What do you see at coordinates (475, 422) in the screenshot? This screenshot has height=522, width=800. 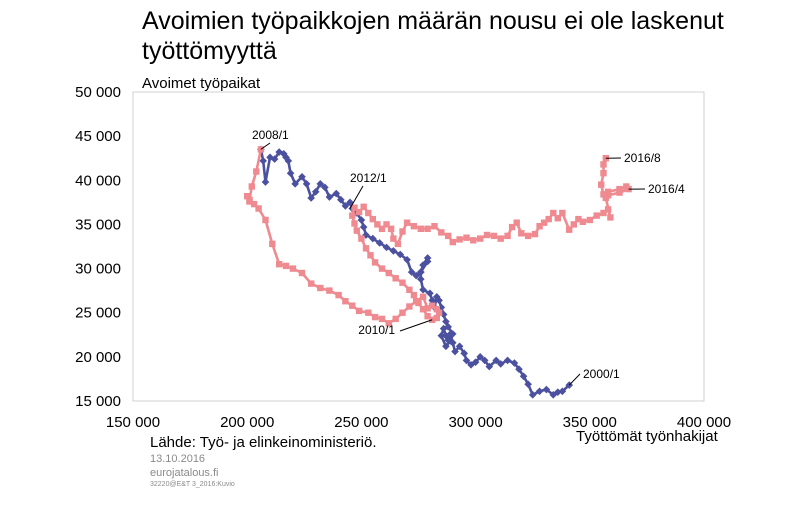 I see `x-tick-label-3: 300 000` at bounding box center [475, 422].